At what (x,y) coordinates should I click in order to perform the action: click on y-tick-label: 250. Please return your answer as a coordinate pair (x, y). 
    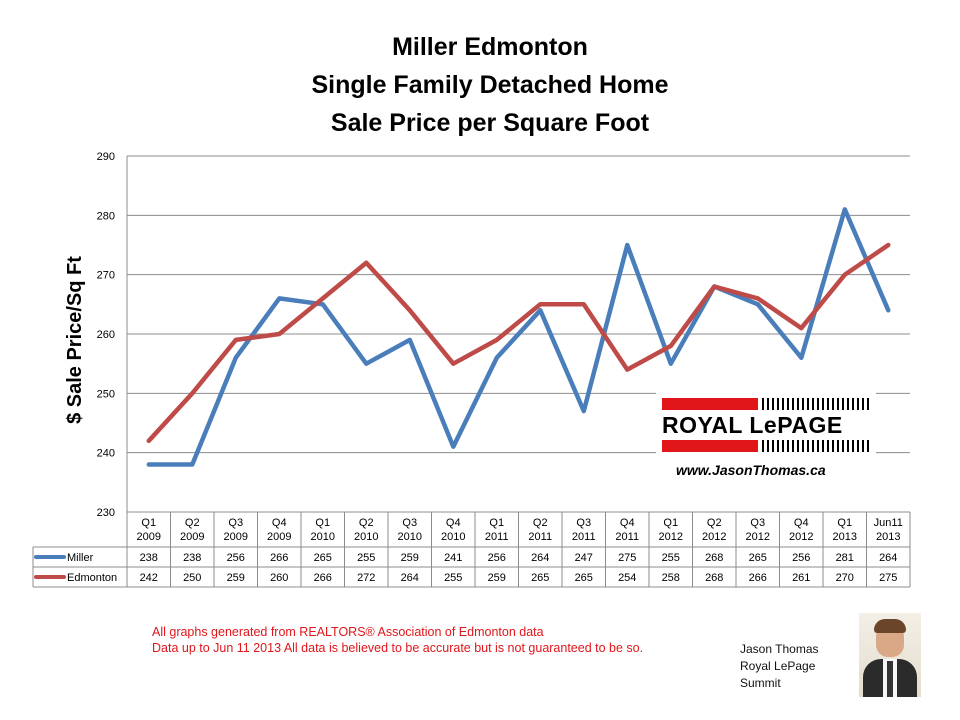
    Looking at the image, I should click on (106, 394).